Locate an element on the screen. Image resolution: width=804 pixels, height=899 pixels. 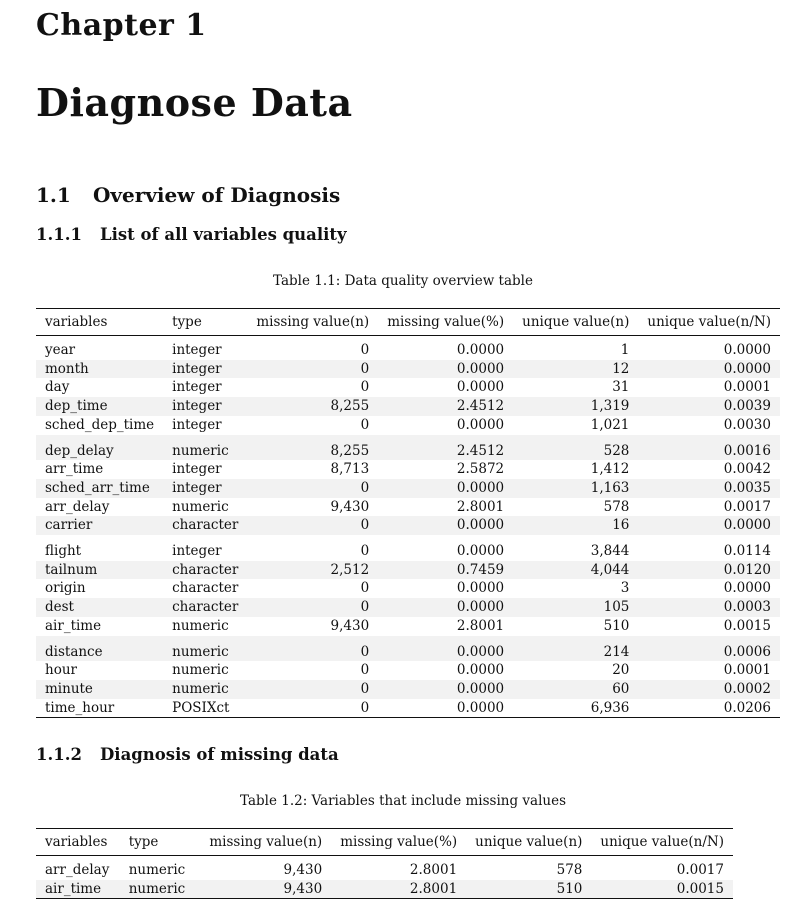
cell-variable: minute is located at coordinates (100, 689).